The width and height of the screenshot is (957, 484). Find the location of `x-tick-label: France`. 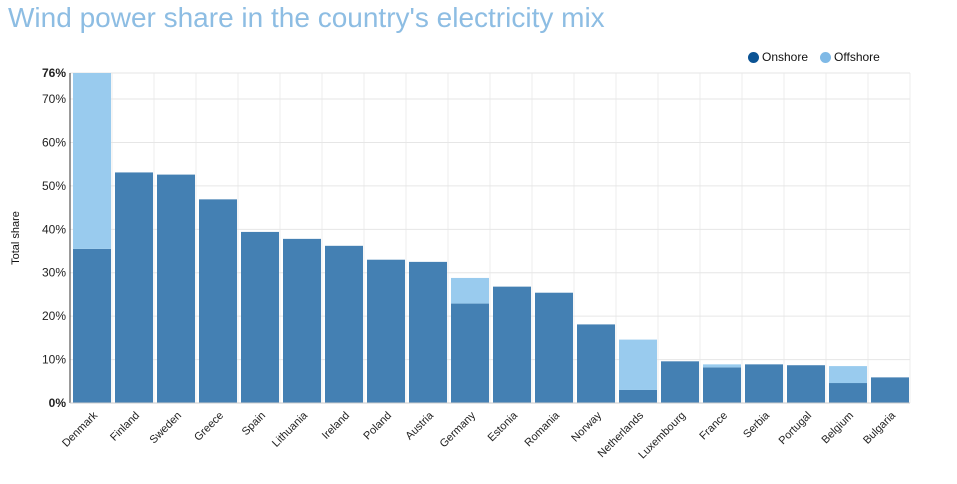

x-tick-label: France is located at coordinates (713, 426).